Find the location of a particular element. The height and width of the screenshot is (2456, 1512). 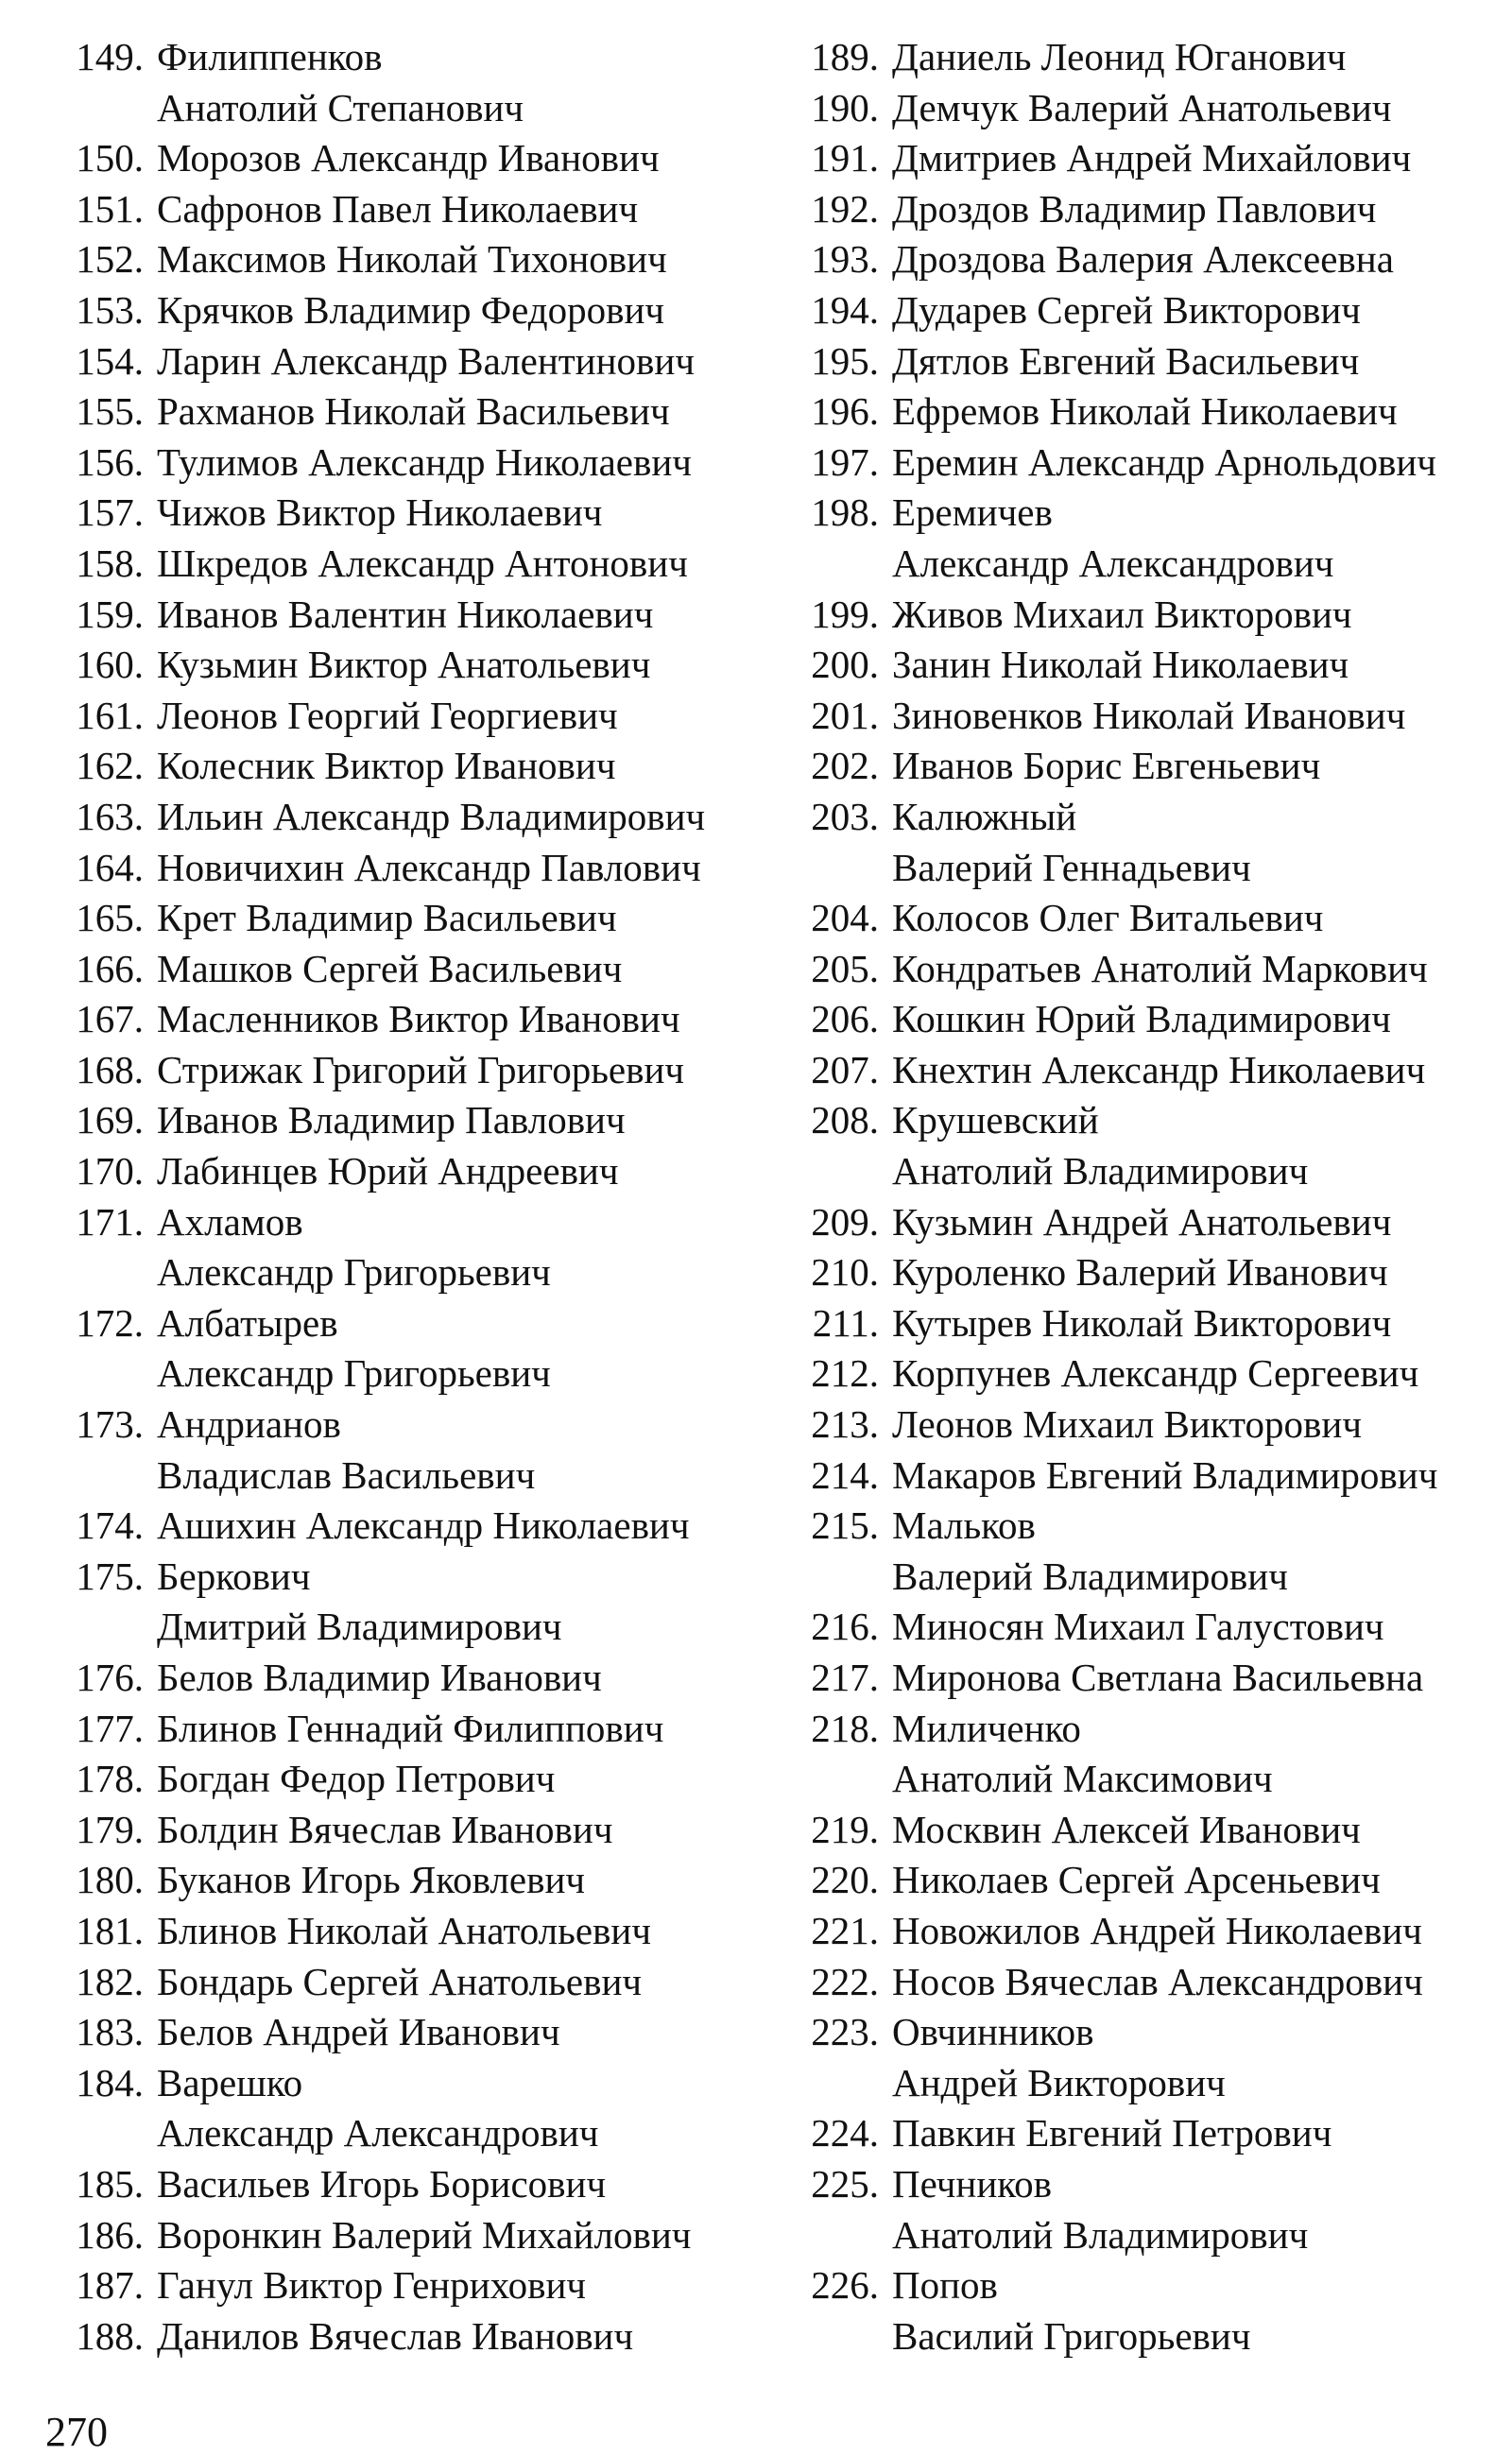

entry-number: 185. is located at coordinates (110, 2183).